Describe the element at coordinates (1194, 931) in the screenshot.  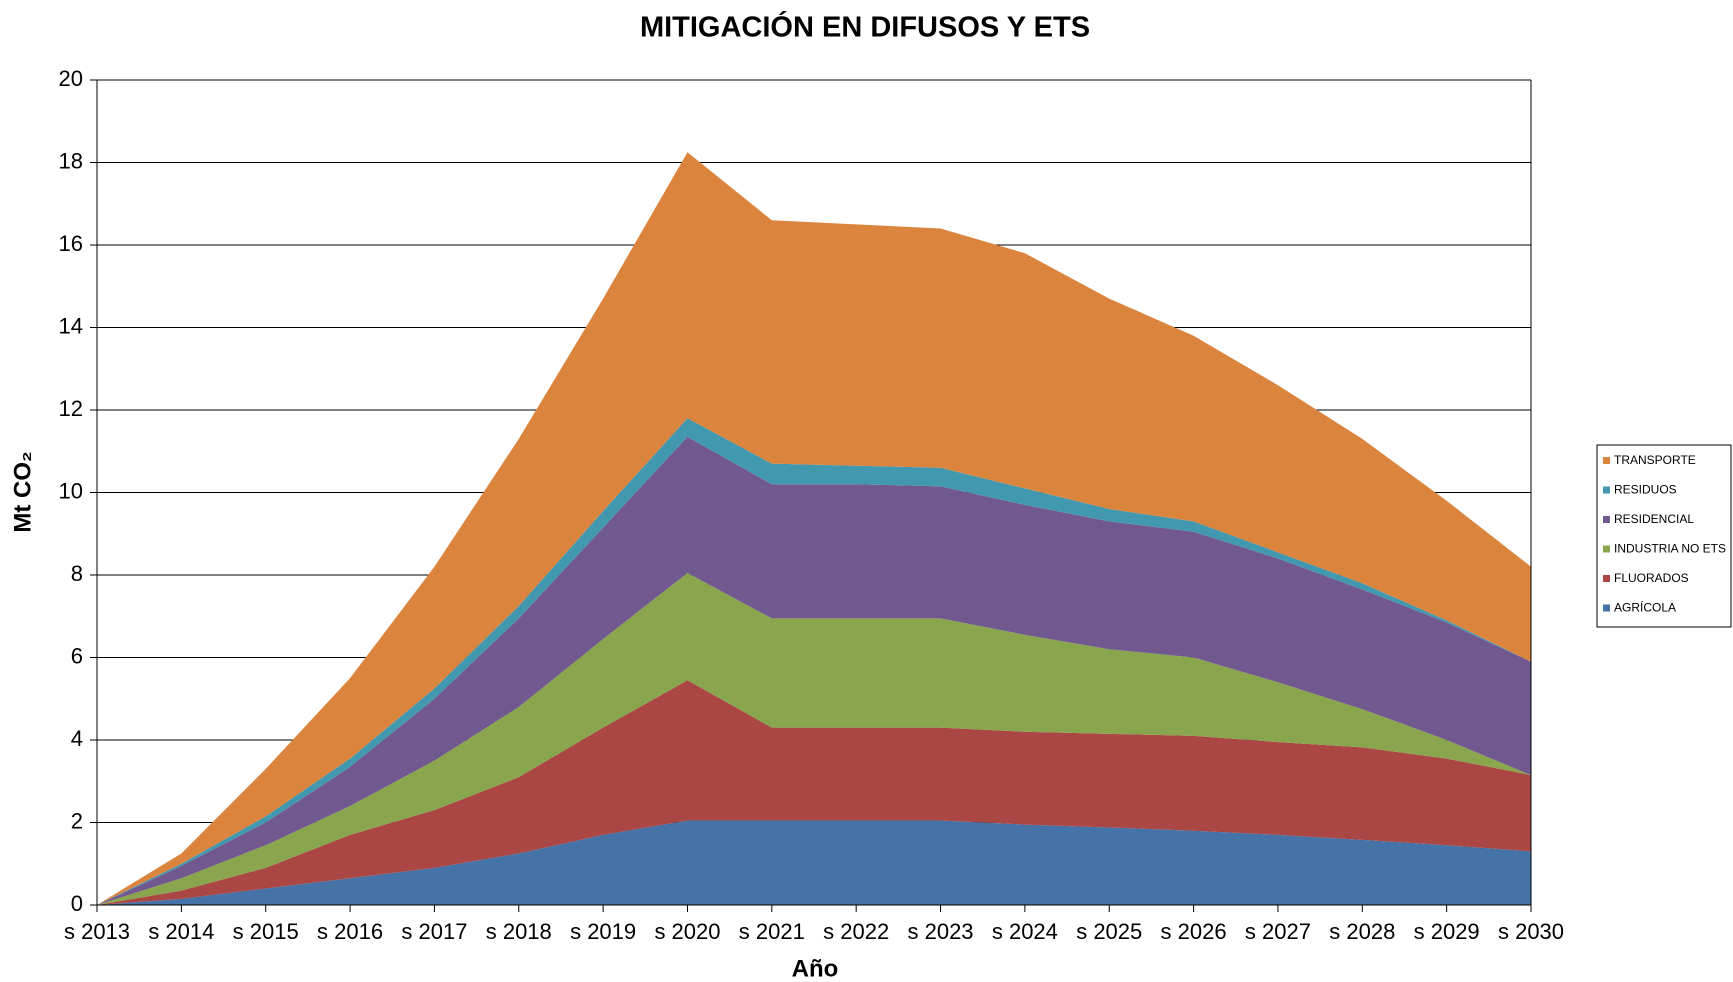
I see `x-tick-label: s 2026` at that location.